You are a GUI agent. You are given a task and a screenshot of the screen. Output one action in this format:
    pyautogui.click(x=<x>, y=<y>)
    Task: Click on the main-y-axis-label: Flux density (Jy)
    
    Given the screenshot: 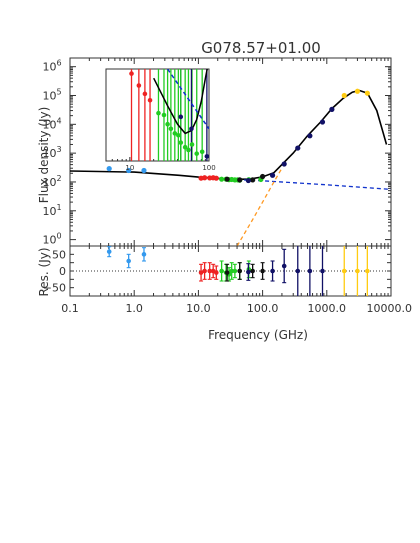 What is the action you would take?
    pyautogui.click(x=44, y=155)
    